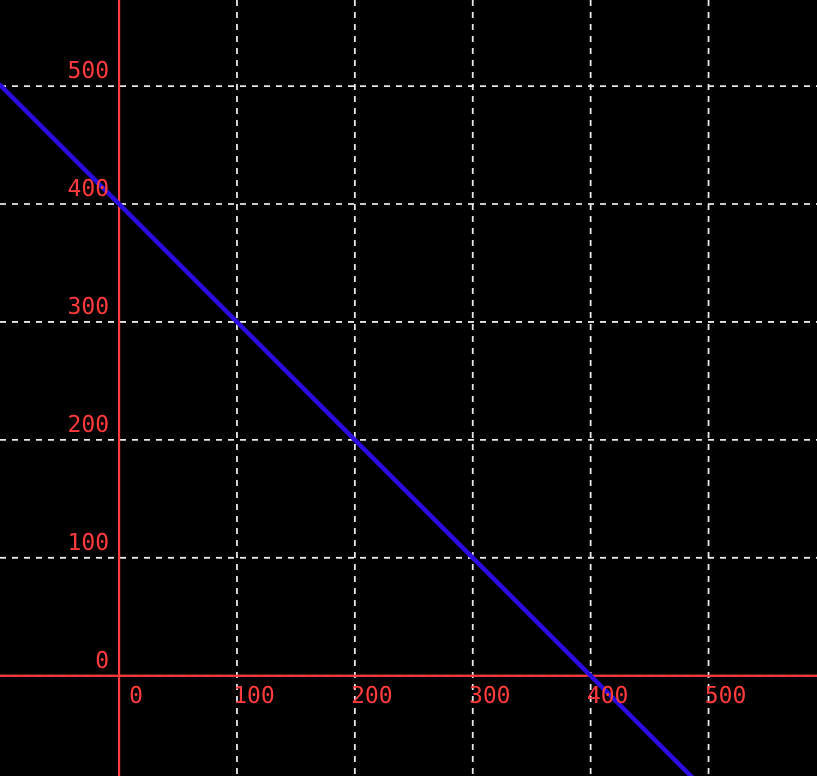  Describe the element at coordinates (89, 307) in the screenshot. I see `y-tick-label: 300` at that location.